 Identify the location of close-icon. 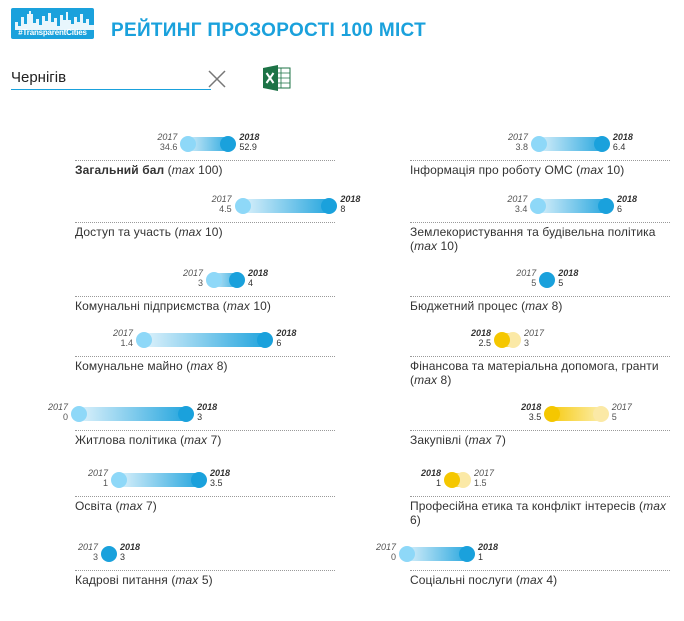
(217, 79).